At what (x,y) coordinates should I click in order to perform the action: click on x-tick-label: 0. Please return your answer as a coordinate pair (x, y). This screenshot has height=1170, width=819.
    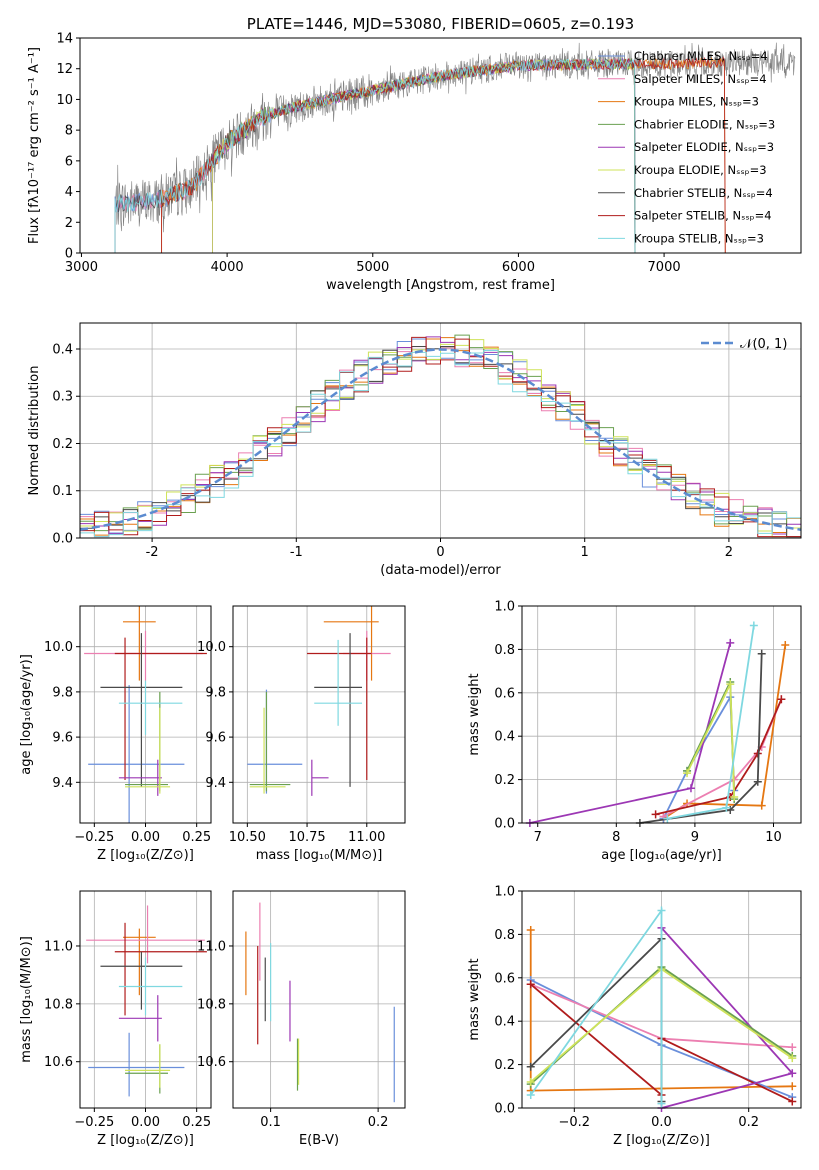
    Looking at the image, I should click on (440, 552).